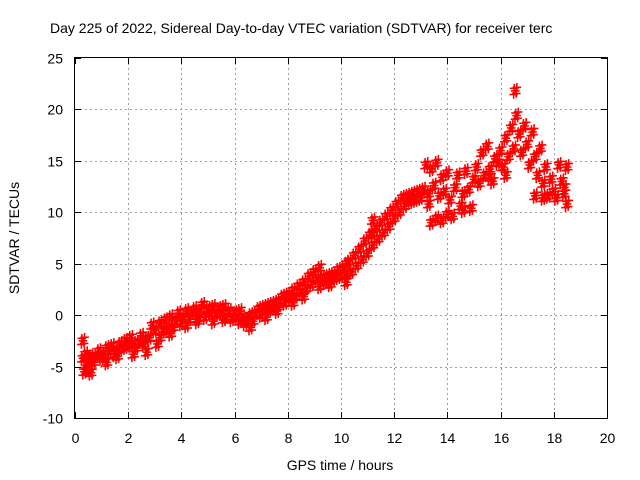  I want to click on x-axis-label: GPS time / hours, so click(340, 465).